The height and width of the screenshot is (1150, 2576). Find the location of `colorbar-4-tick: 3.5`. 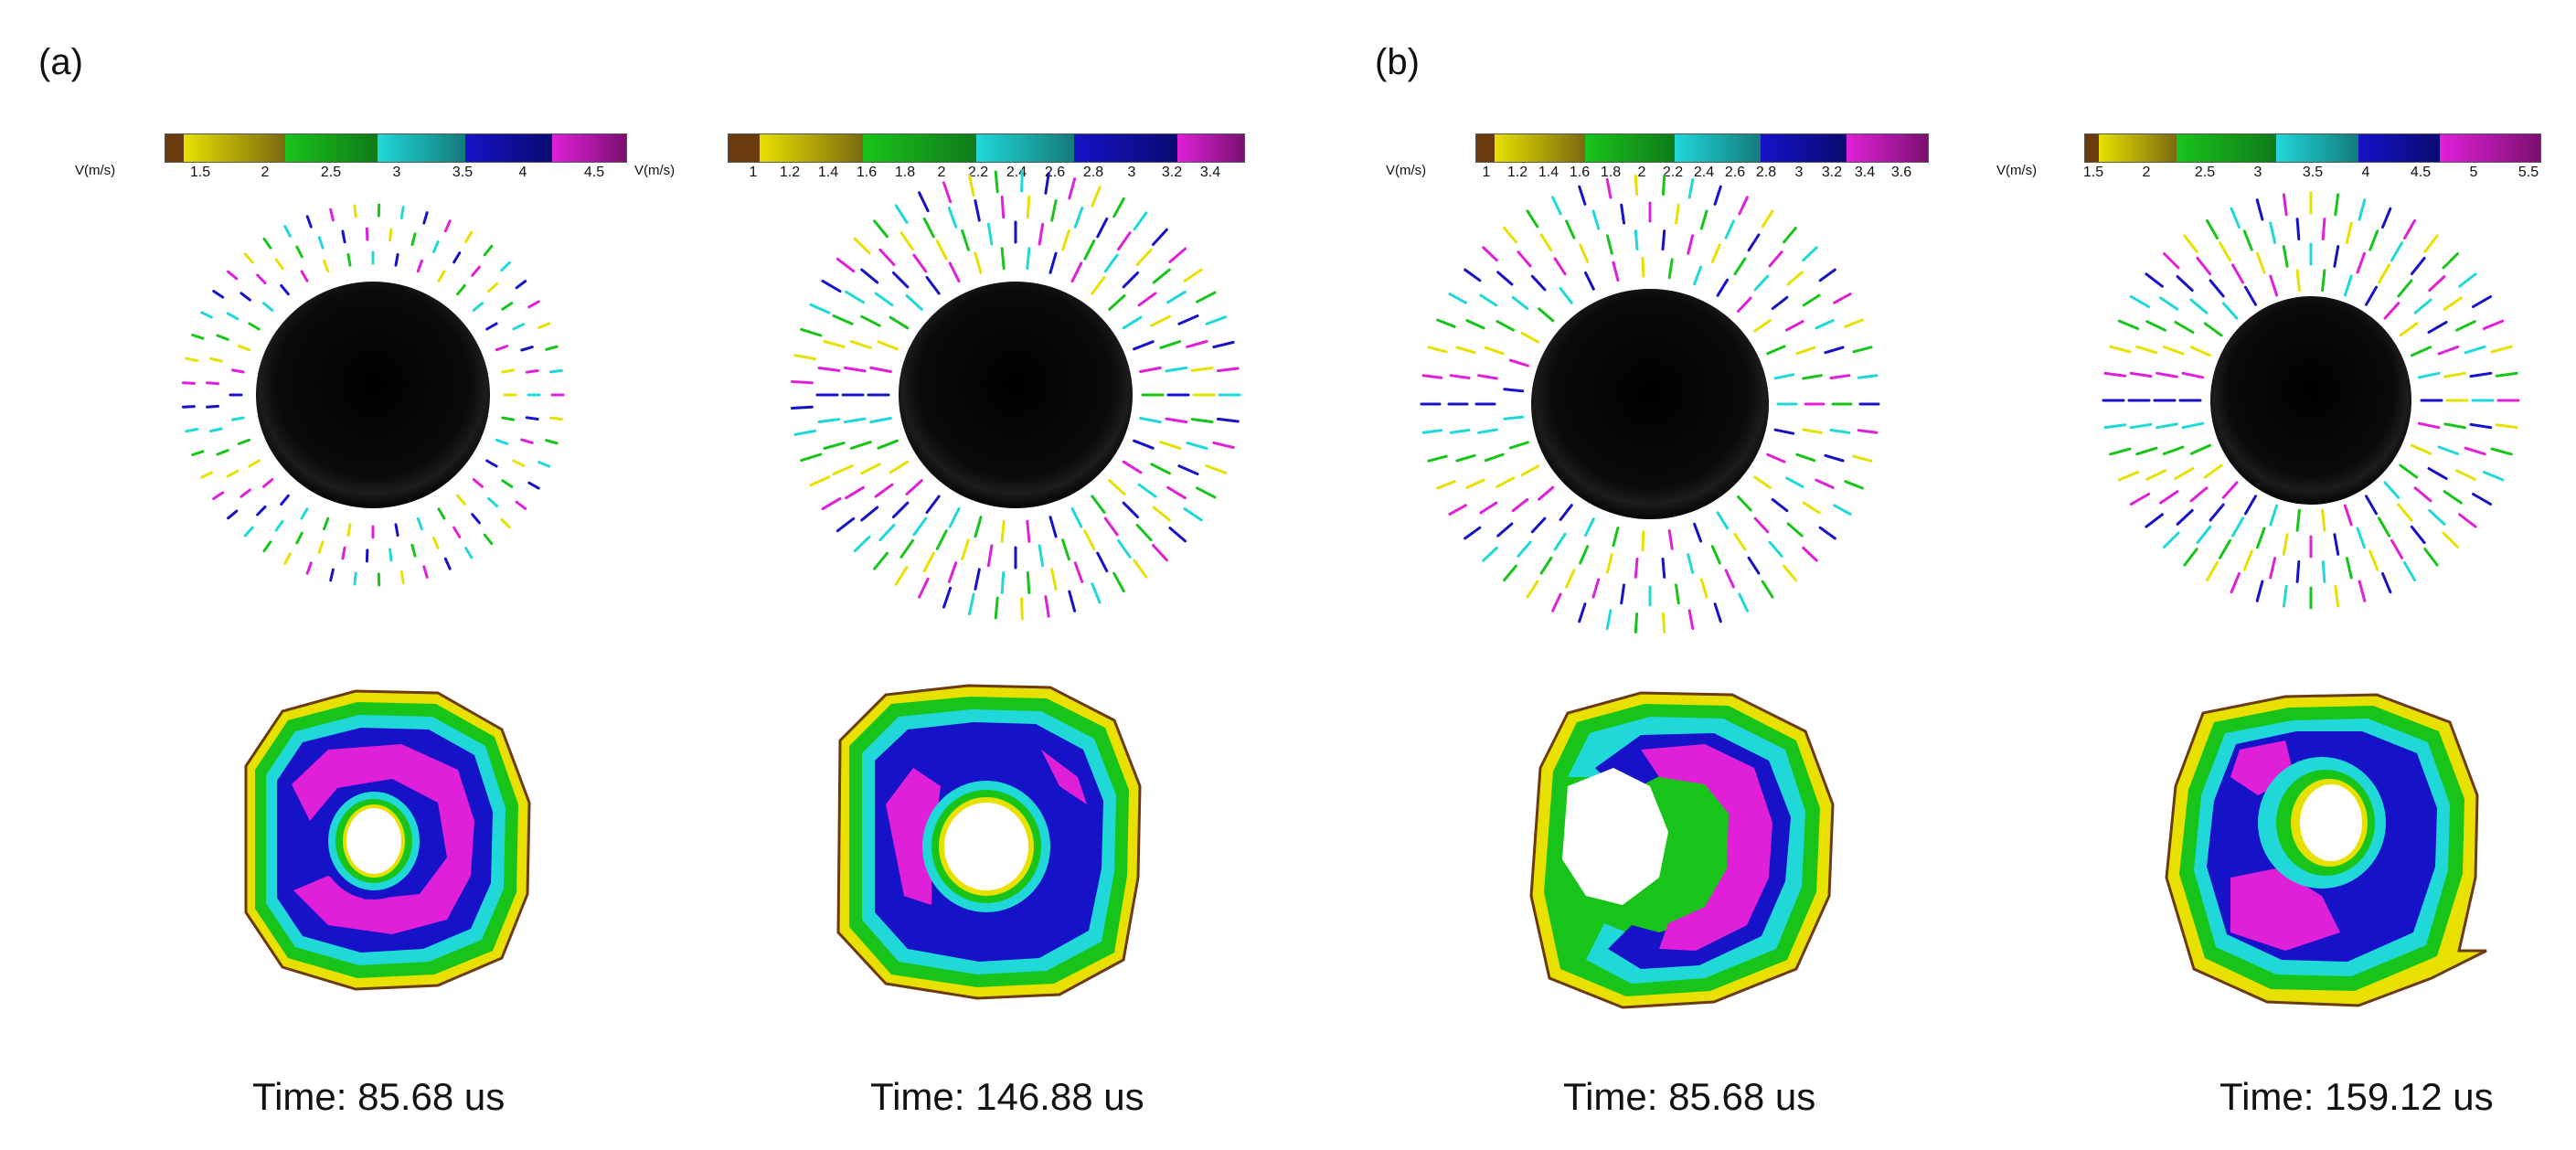

colorbar-4-tick: 3.5 is located at coordinates (2313, 173).